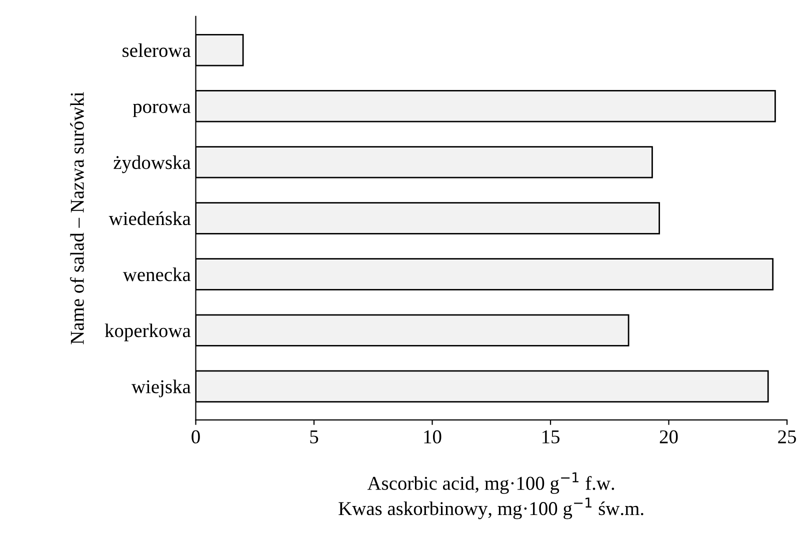 The height and width of the screenshot is (549, 799). Describe the element at coordinates (156, 275) in the screenshot. I see `y-tick-label: wenecka` at that location.